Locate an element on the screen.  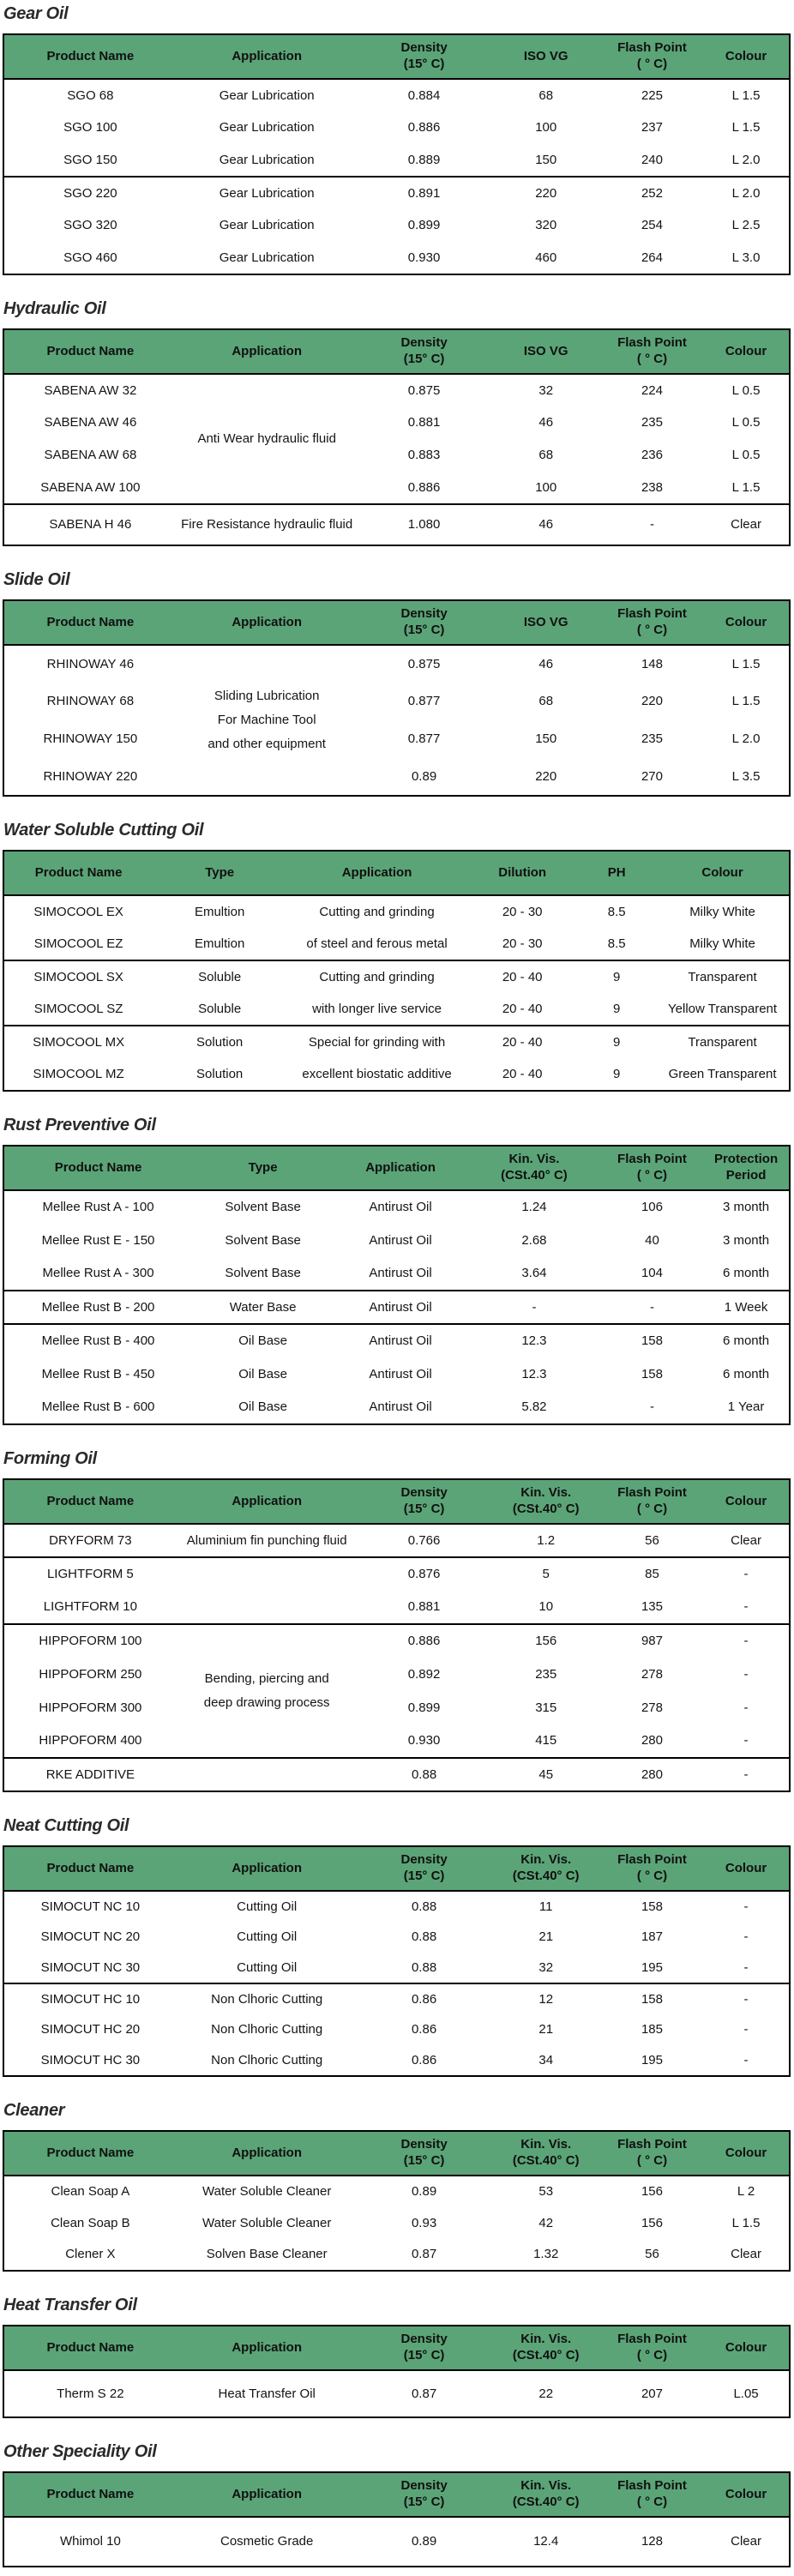
product-name-cell: SGO 460 is located at coordinates (90, 257).